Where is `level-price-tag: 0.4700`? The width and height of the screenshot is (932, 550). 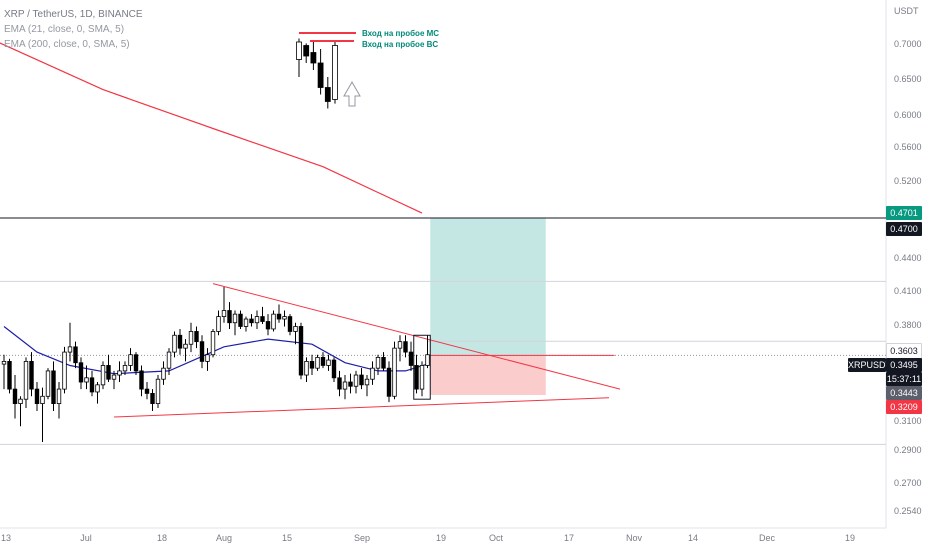 level-price-tag: 0.4700 is located at coordinates (904, 229).